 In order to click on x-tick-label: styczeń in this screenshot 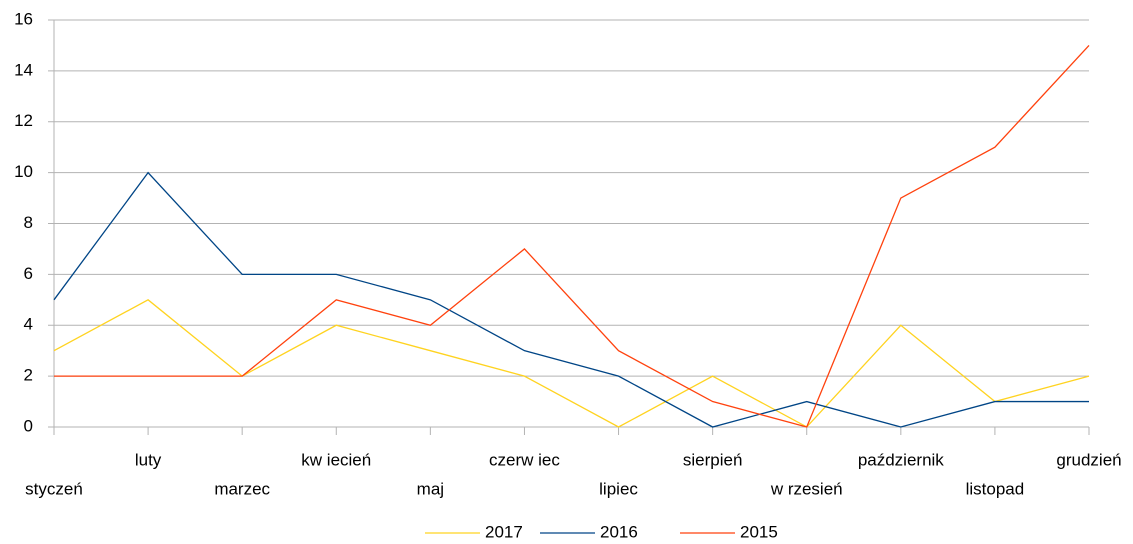, I will do `click(54, 488)`.